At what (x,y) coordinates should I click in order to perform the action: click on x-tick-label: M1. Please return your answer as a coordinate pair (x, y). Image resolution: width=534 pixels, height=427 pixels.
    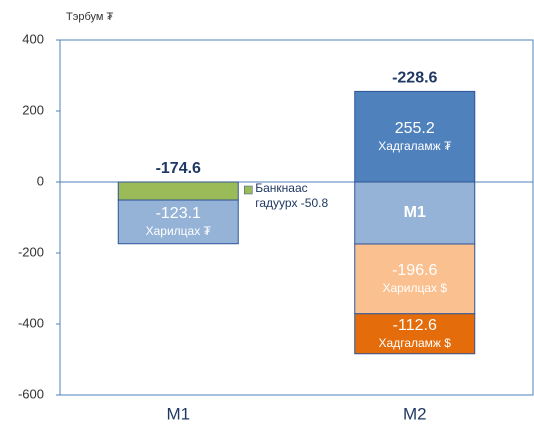
    Looking at the image, I should click on (178, 413).